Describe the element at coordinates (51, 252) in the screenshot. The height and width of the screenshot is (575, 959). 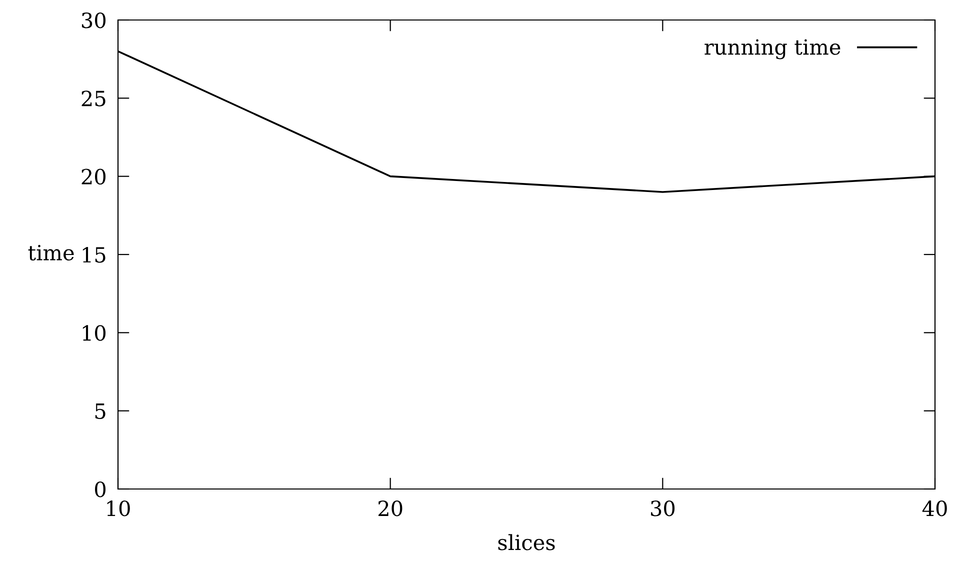
I see `y-axis-title: time` at that location.